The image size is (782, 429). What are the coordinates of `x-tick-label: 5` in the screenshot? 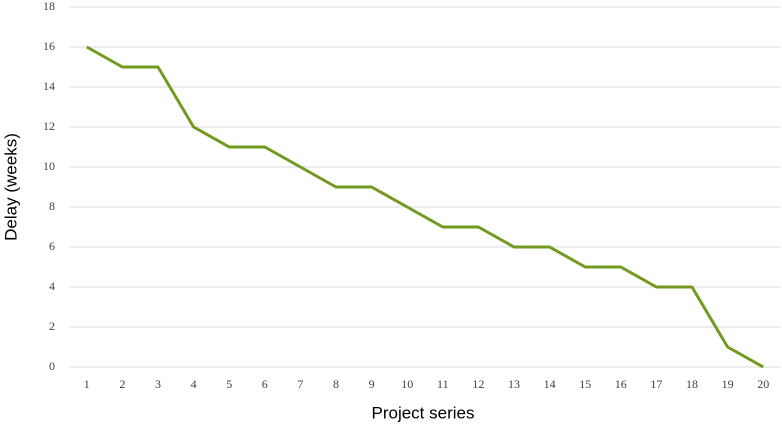 It's located at (229, 384).